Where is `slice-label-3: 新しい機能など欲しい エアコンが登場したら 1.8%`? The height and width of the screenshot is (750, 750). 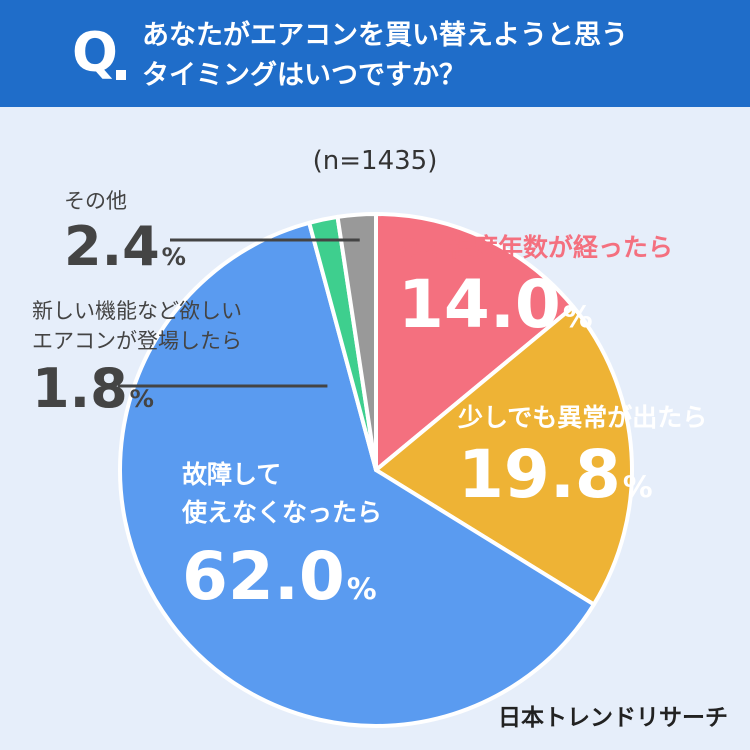
slice-label-3: 新しい機能など欲しい エアコンが登場したら 1.8% is located at coordinates (137, 356).